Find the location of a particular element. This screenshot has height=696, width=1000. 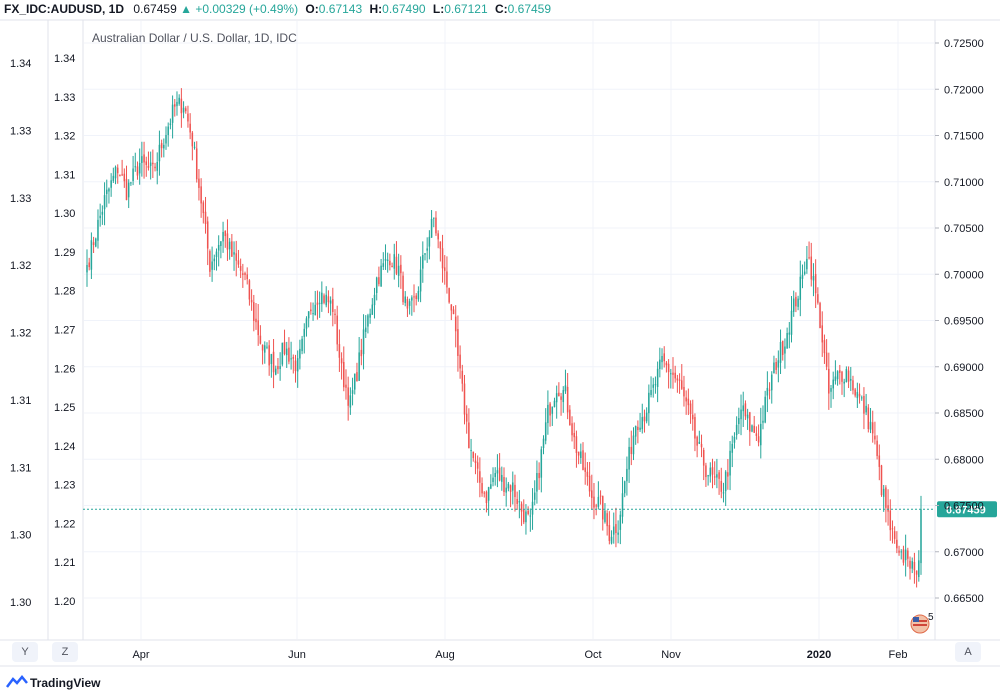

left-inner-tick-label: 1.31 is located at coordinates (64, 175).